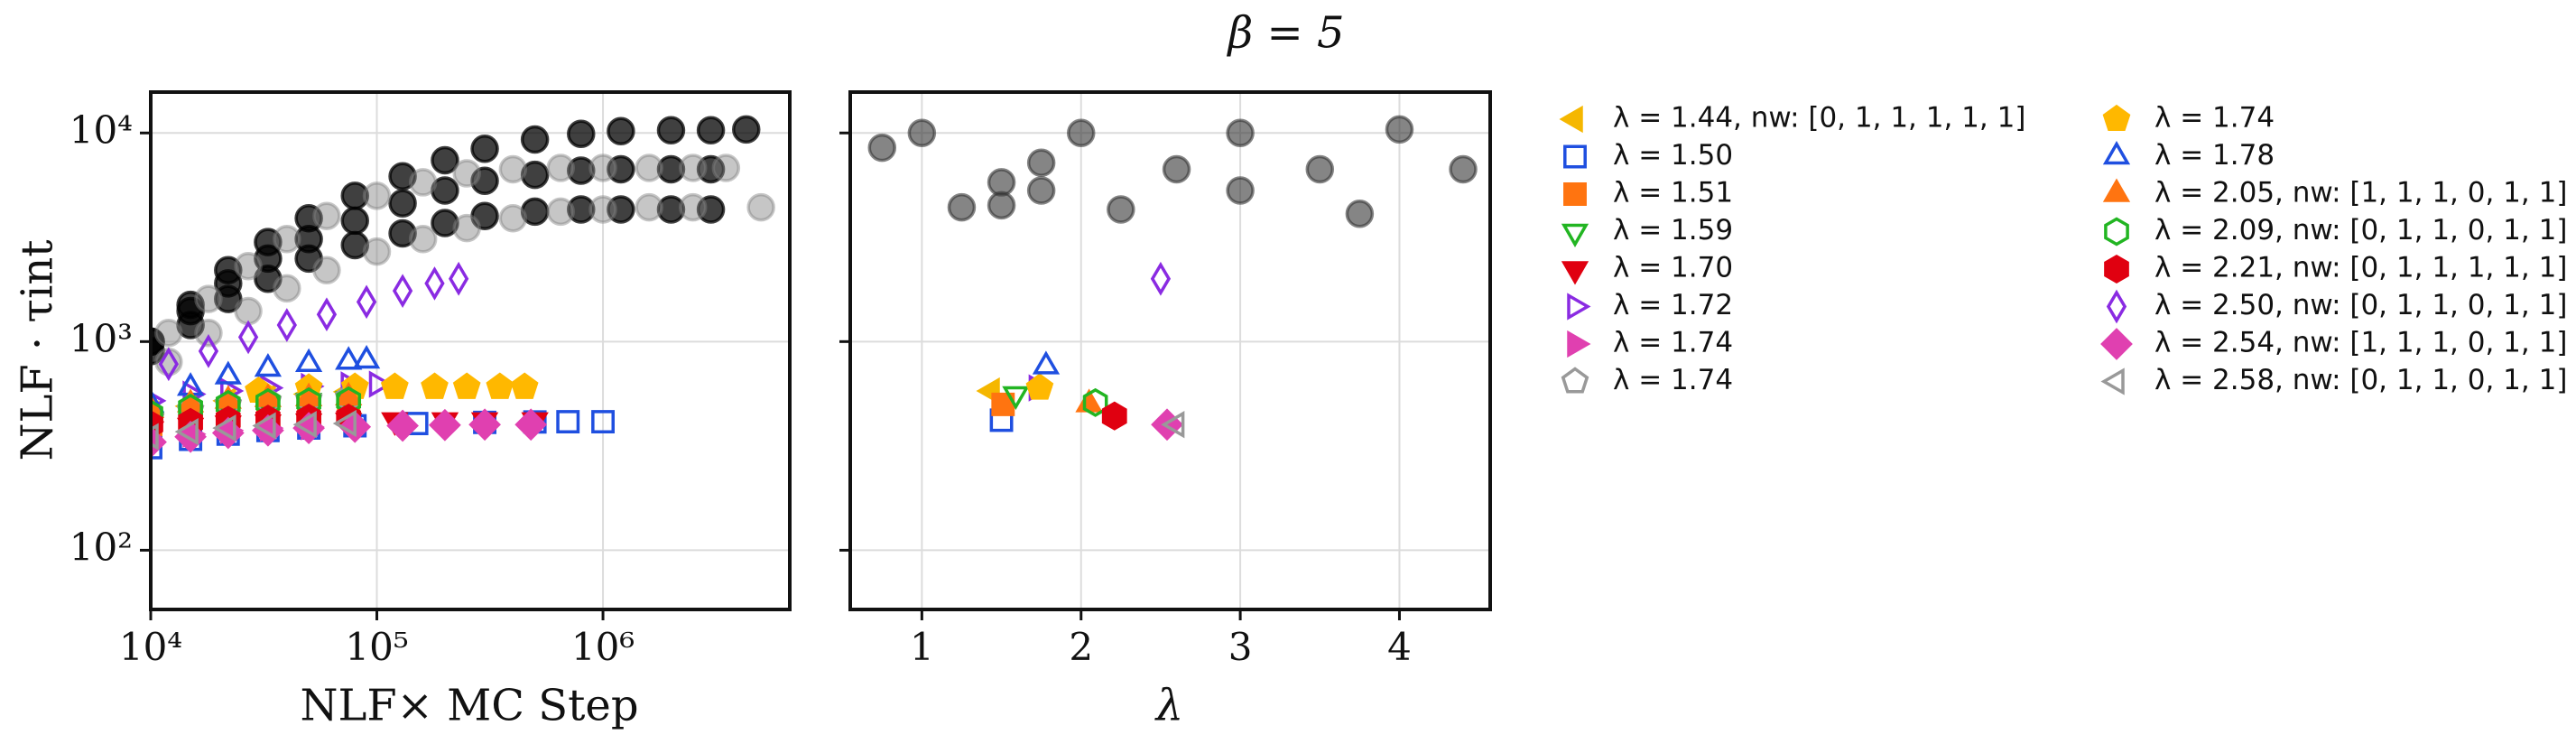  I want to click on legend-label: λ = 1.59, so click(1673, 230).